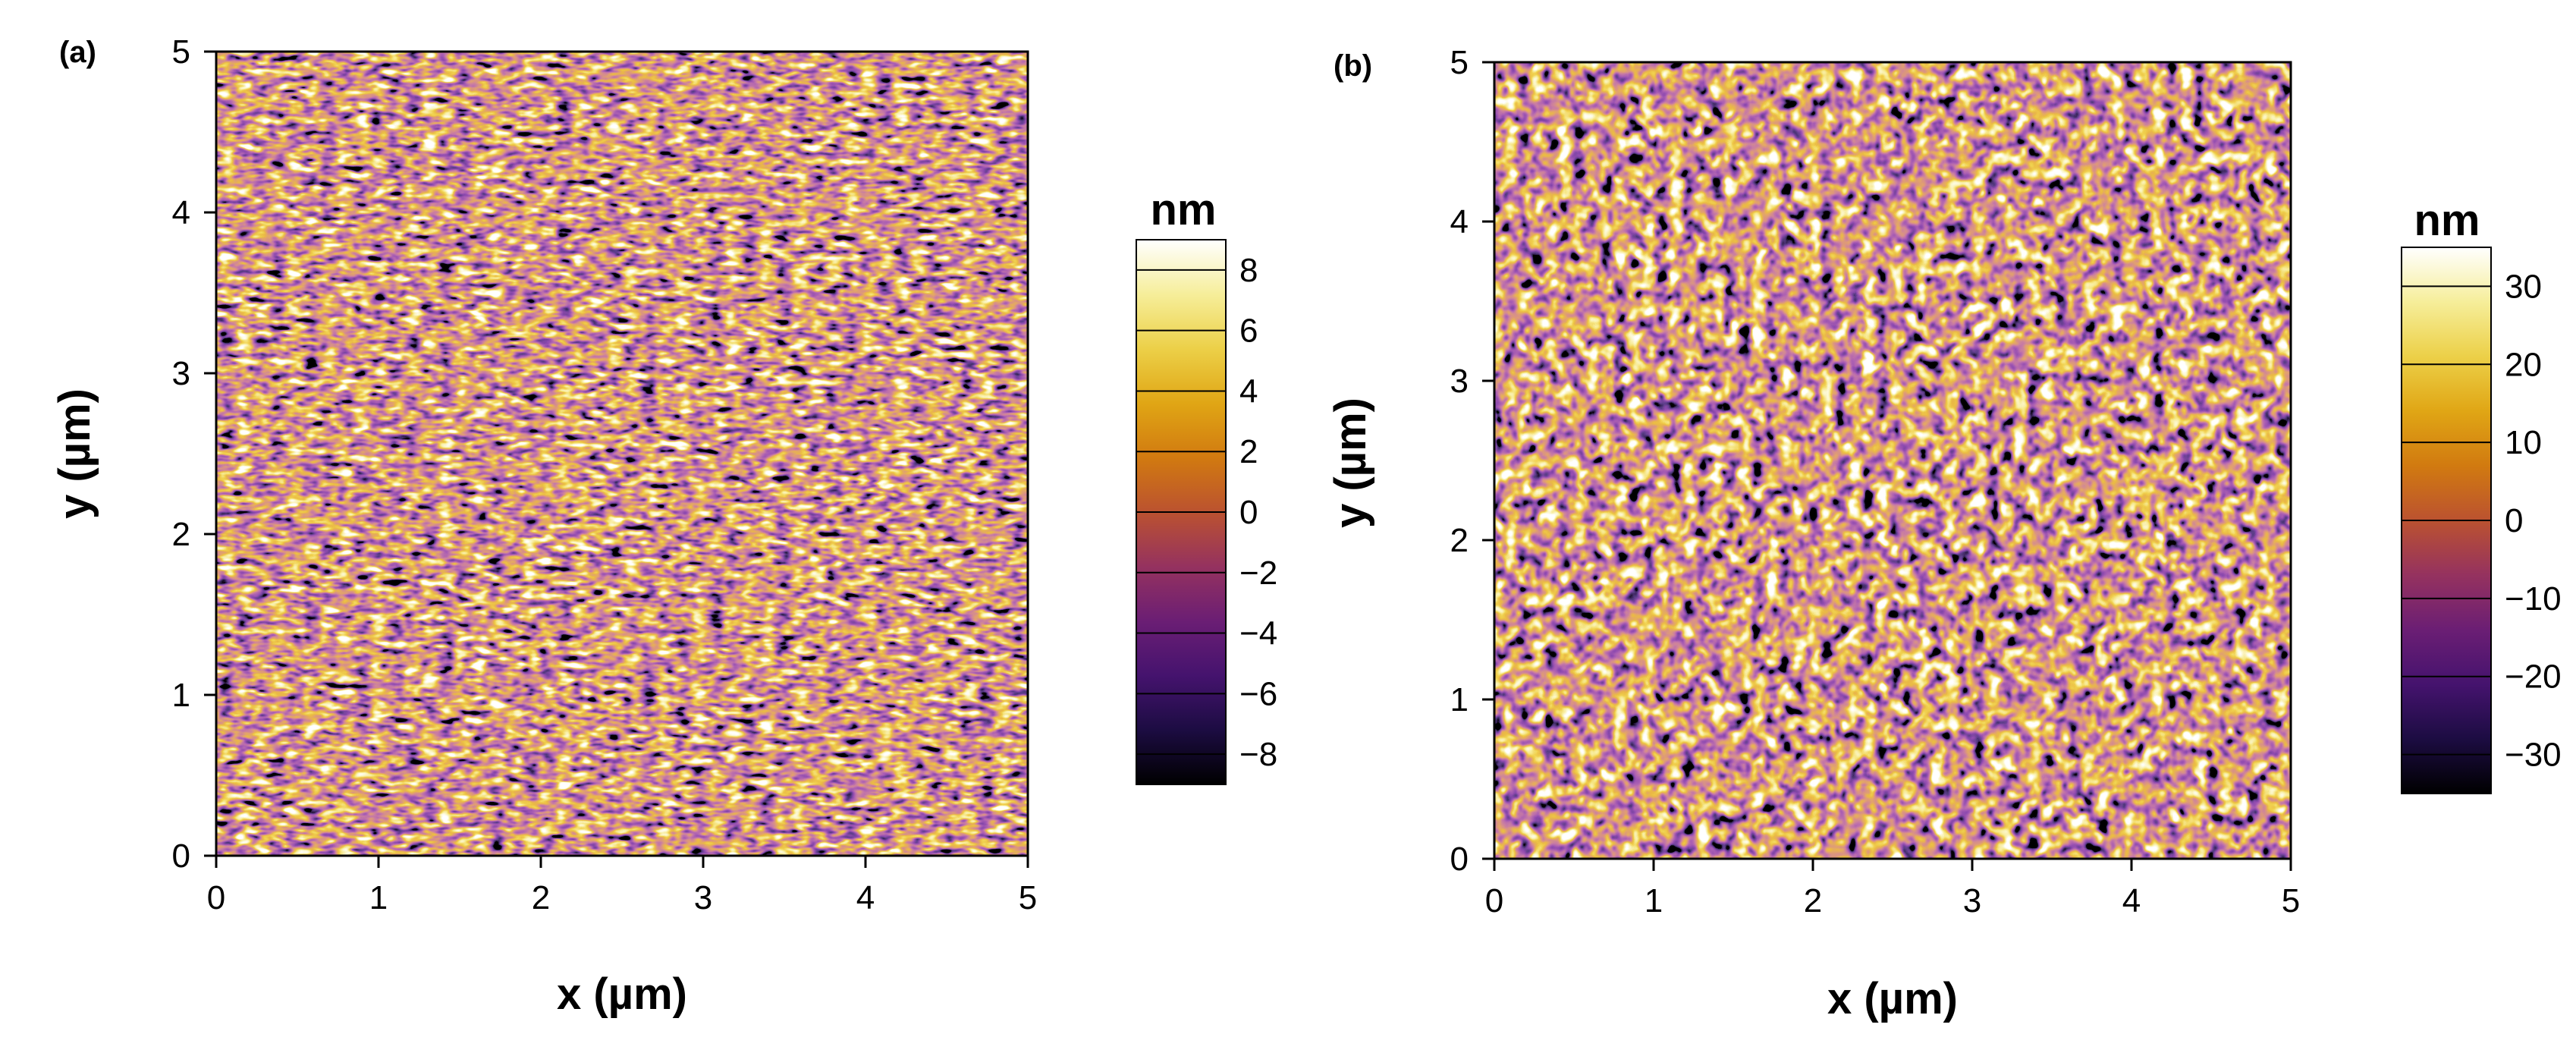  Describe the element at coordinates (2523, 286) in the screenshot. I see `colorbar-tick-label: 30` at that location.